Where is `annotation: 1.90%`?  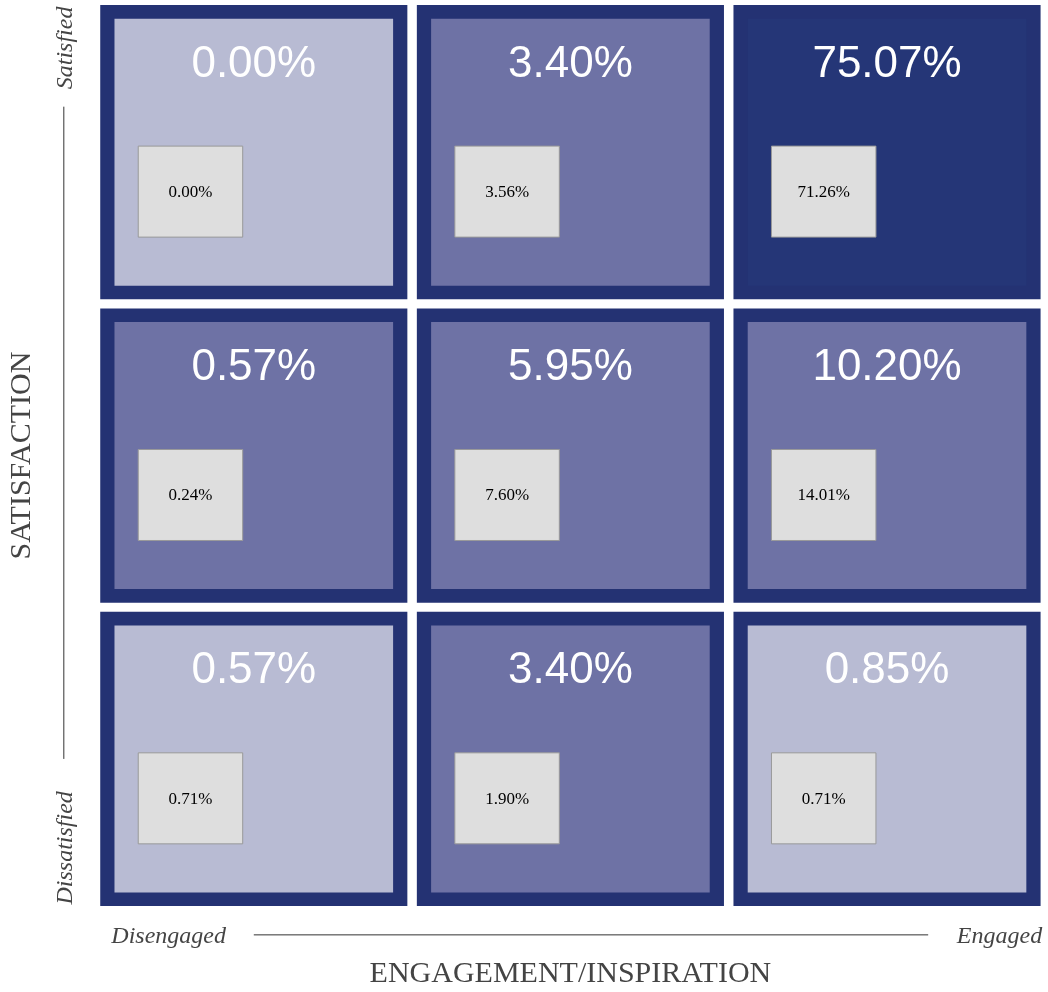
annotation: 1.90% is located at coordinates (507, 798).